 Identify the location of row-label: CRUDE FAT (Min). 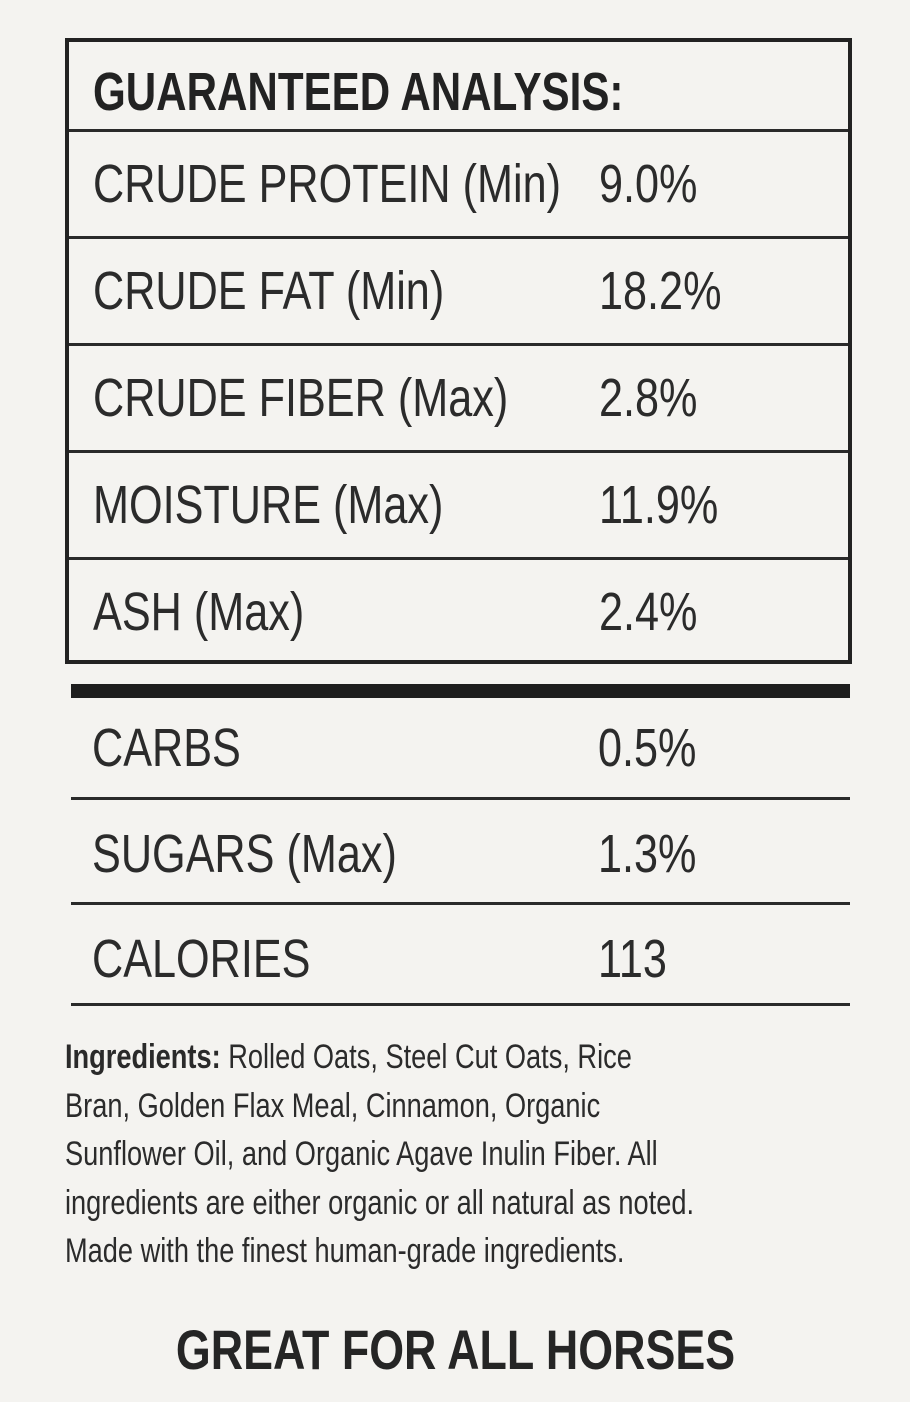
(269, 291).